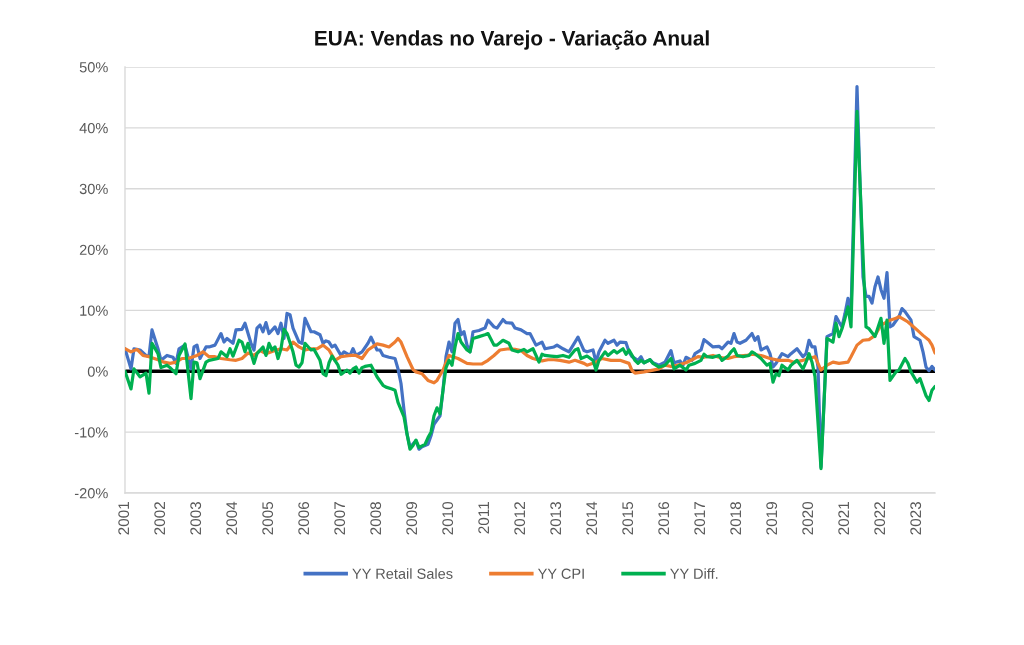 This screenshot has width=1024, height=645. Describe the element at coordinates (412, 518) in the screenshot. I see `x-tick-label: 2009` at that location.